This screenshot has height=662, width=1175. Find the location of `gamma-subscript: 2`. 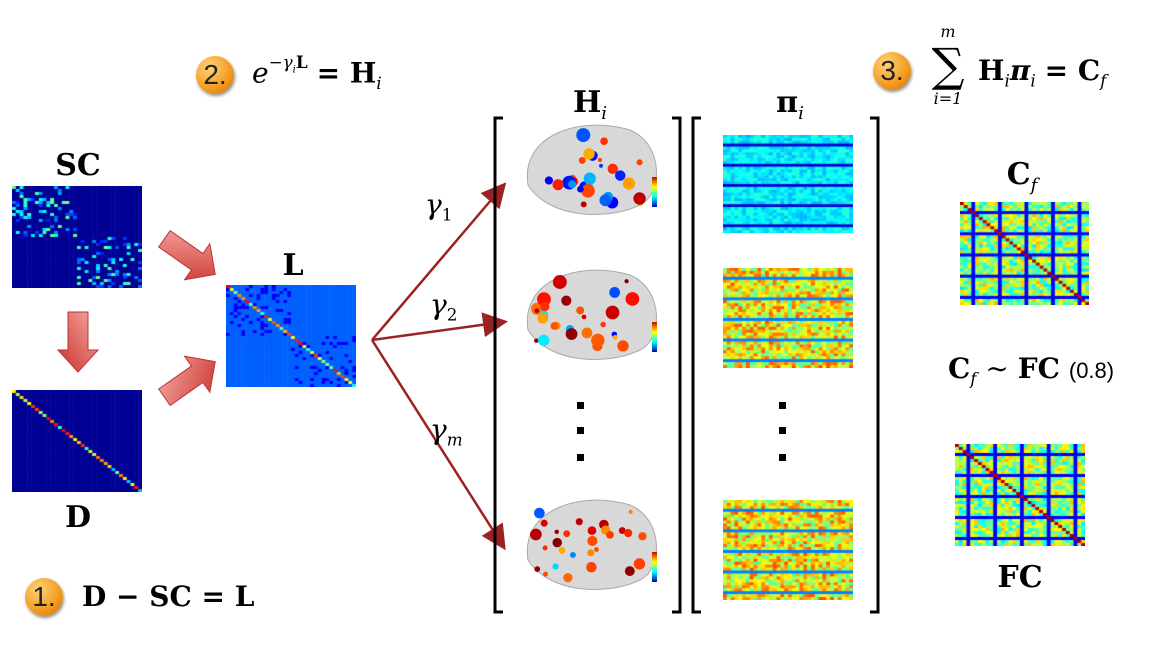

gamma-subscript: 2 is located at coordinates (452, 314).